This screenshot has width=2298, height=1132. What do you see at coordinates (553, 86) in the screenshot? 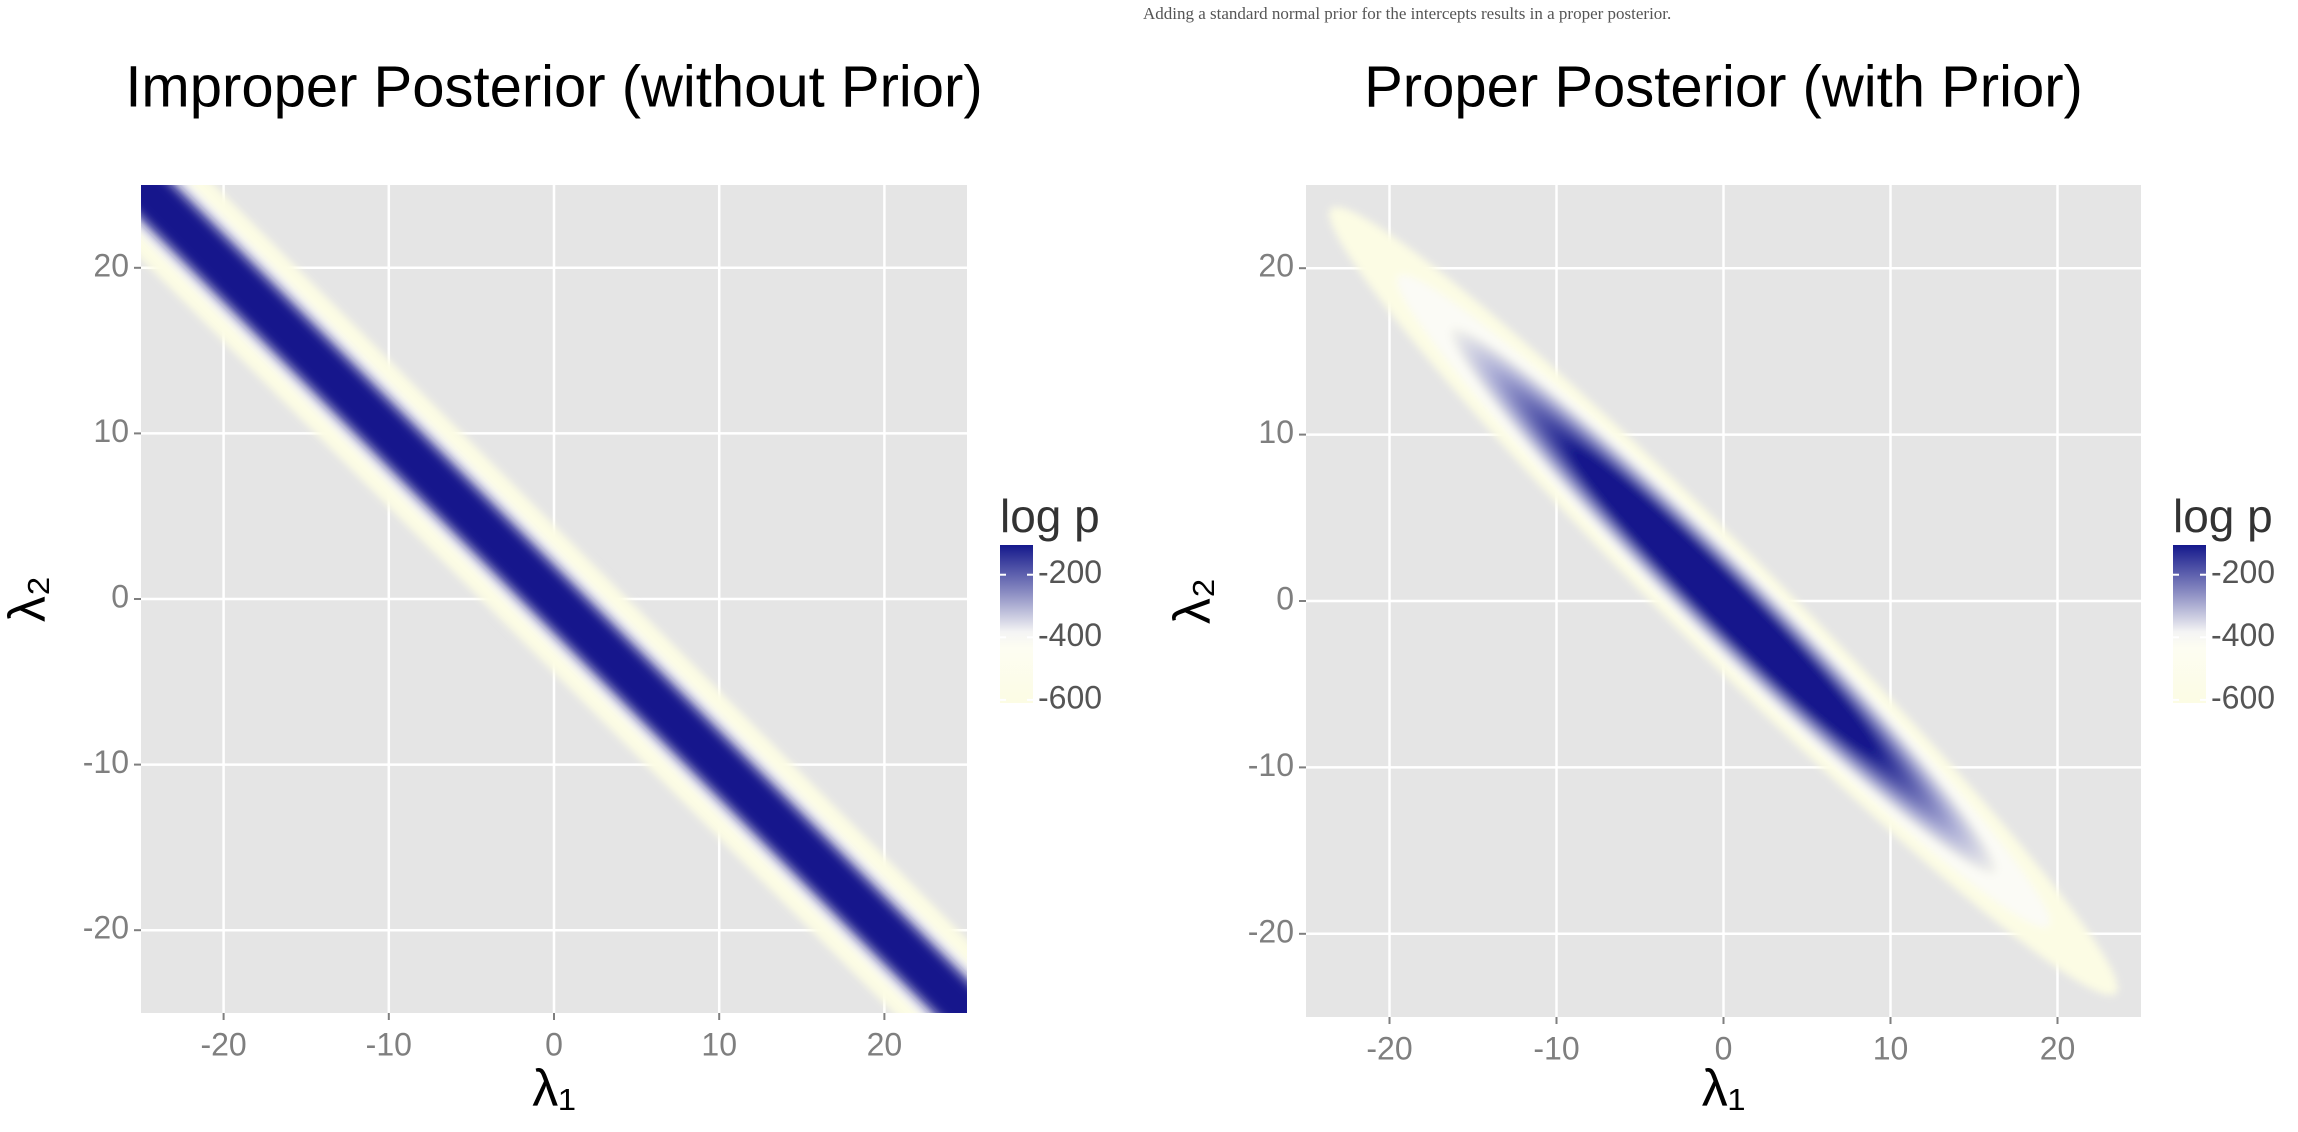
I see `chart-title: Improper Posterior (without Prior)` at bounding box center [553, 86].